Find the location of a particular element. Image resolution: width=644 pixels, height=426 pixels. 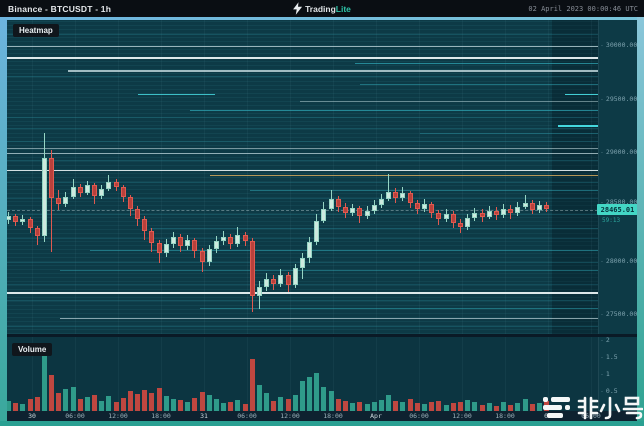

lightning-bolt-icon is located at coordinates (298, 8).